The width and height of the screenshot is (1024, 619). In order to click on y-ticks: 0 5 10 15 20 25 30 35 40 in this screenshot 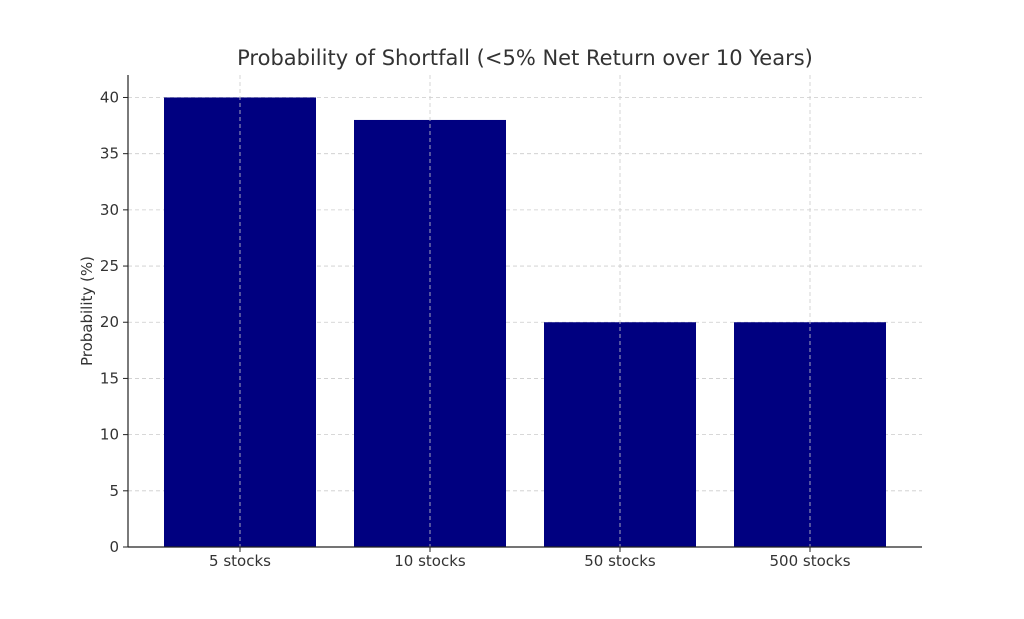, I will do `click(114, 322)`.